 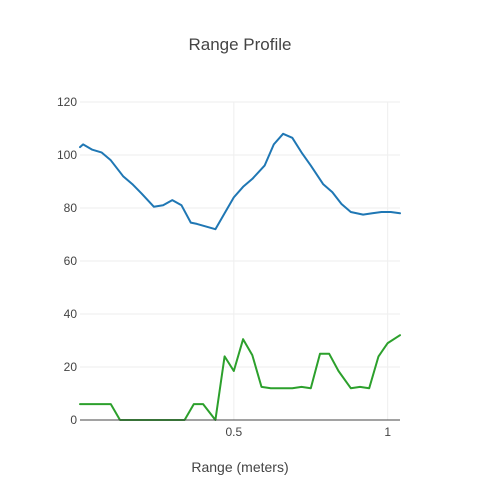 What do you see at coordinates (71, 208) in the screenshot?
I see `y-tick-label: 80` at bounding box center [71, 208].